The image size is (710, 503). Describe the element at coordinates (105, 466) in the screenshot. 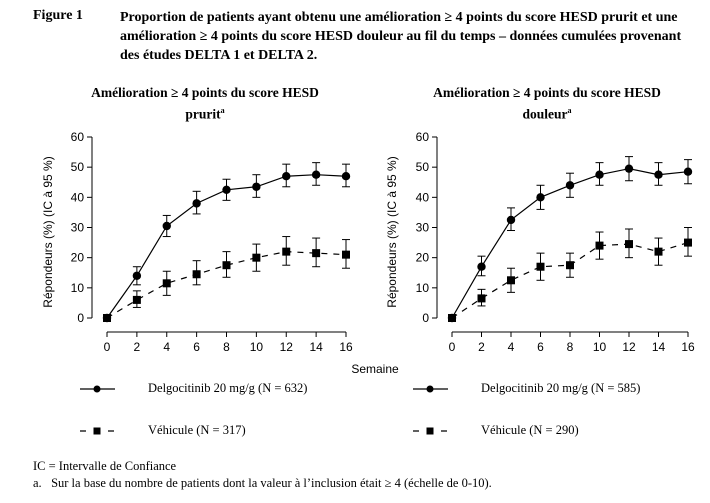

I see `footnote-ic: IC = Intervalle de Confiance` at that location.